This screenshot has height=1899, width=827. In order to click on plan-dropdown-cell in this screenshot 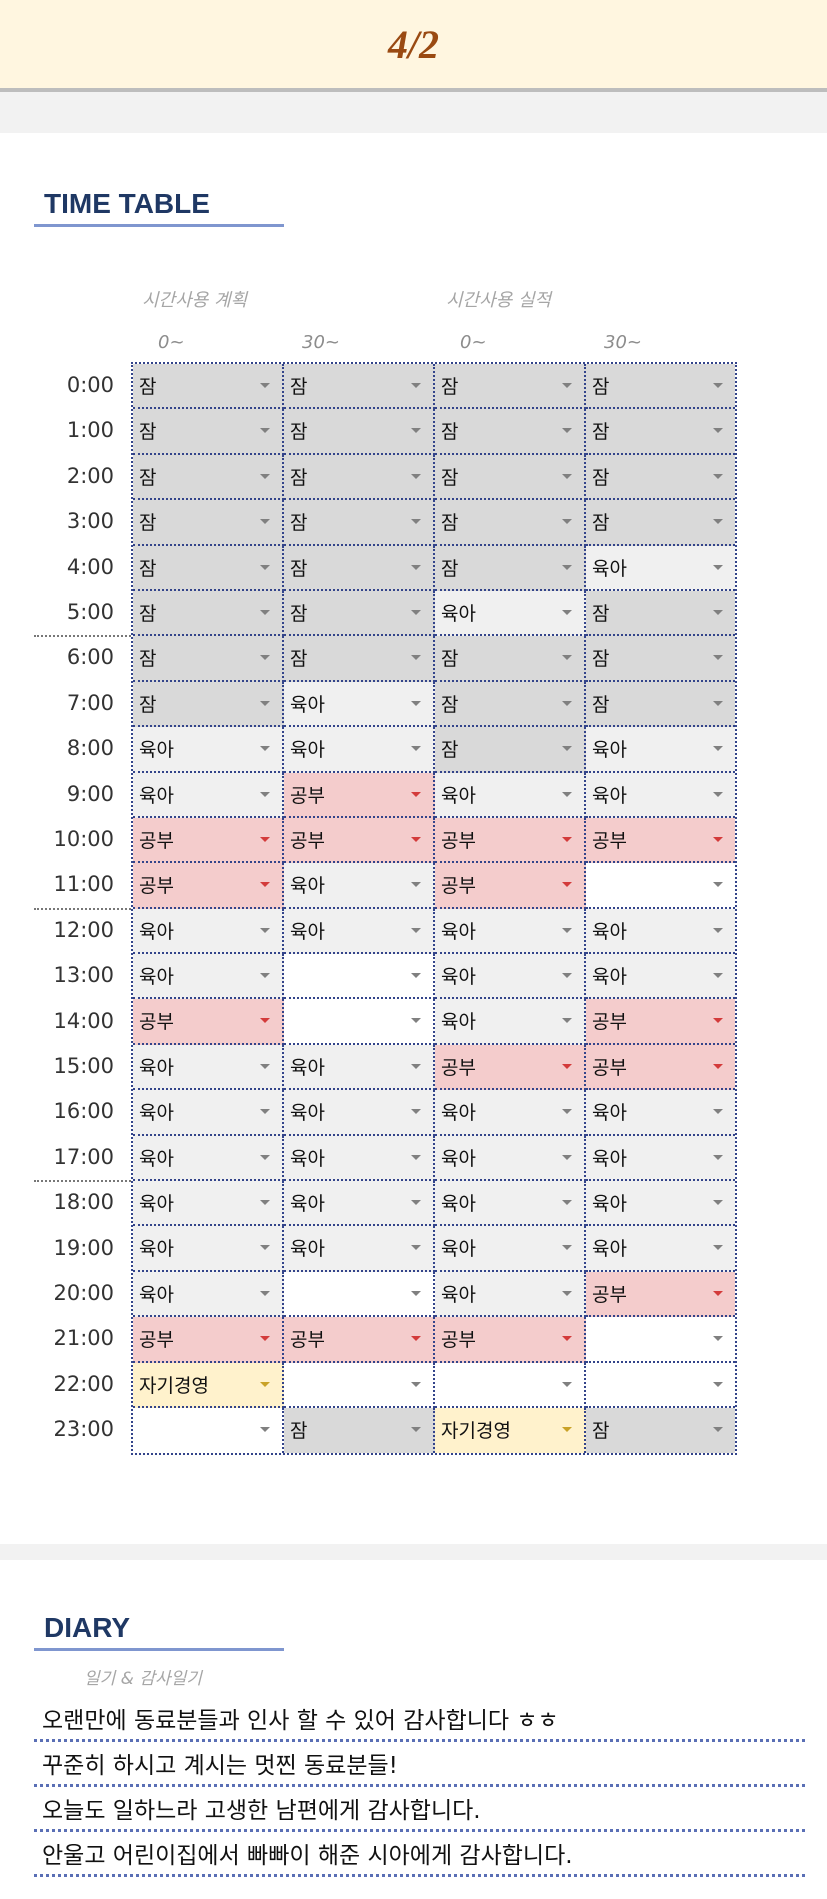, I will do `click(359, 1294)`.